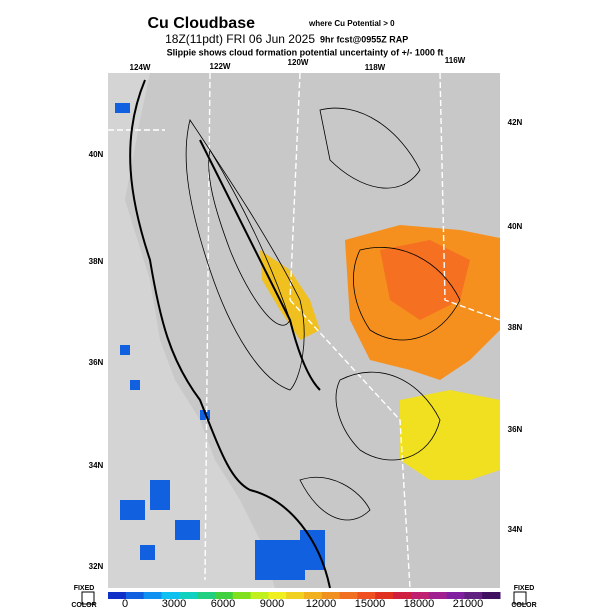 The height and width of the screenshot is (611, 611). What do you see at coordinates (419, 604) in the screenshot?
I see `colorbar-tick-label: 18000` at bounding box center [419, 604].